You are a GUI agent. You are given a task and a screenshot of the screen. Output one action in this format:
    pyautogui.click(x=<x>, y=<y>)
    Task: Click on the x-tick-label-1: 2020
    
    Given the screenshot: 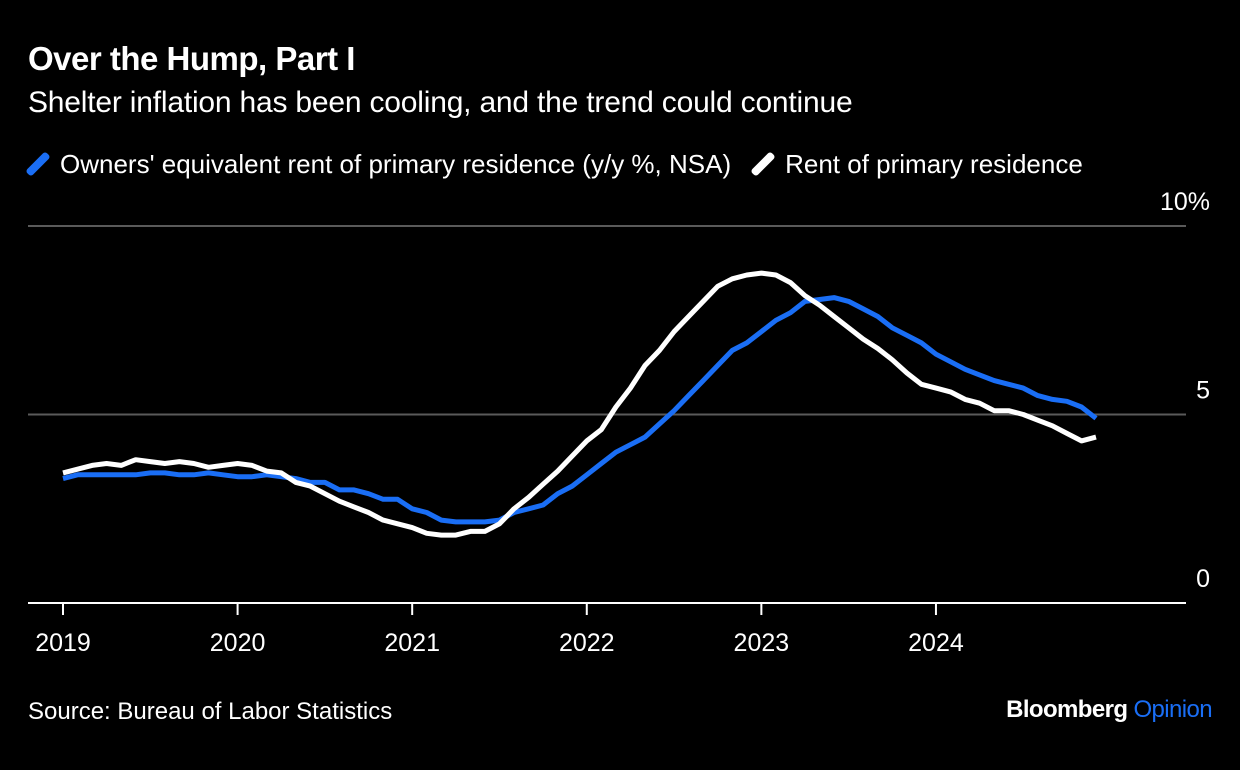 What is the action you would take?
    pyautogui.click(x=238, y=643)
    